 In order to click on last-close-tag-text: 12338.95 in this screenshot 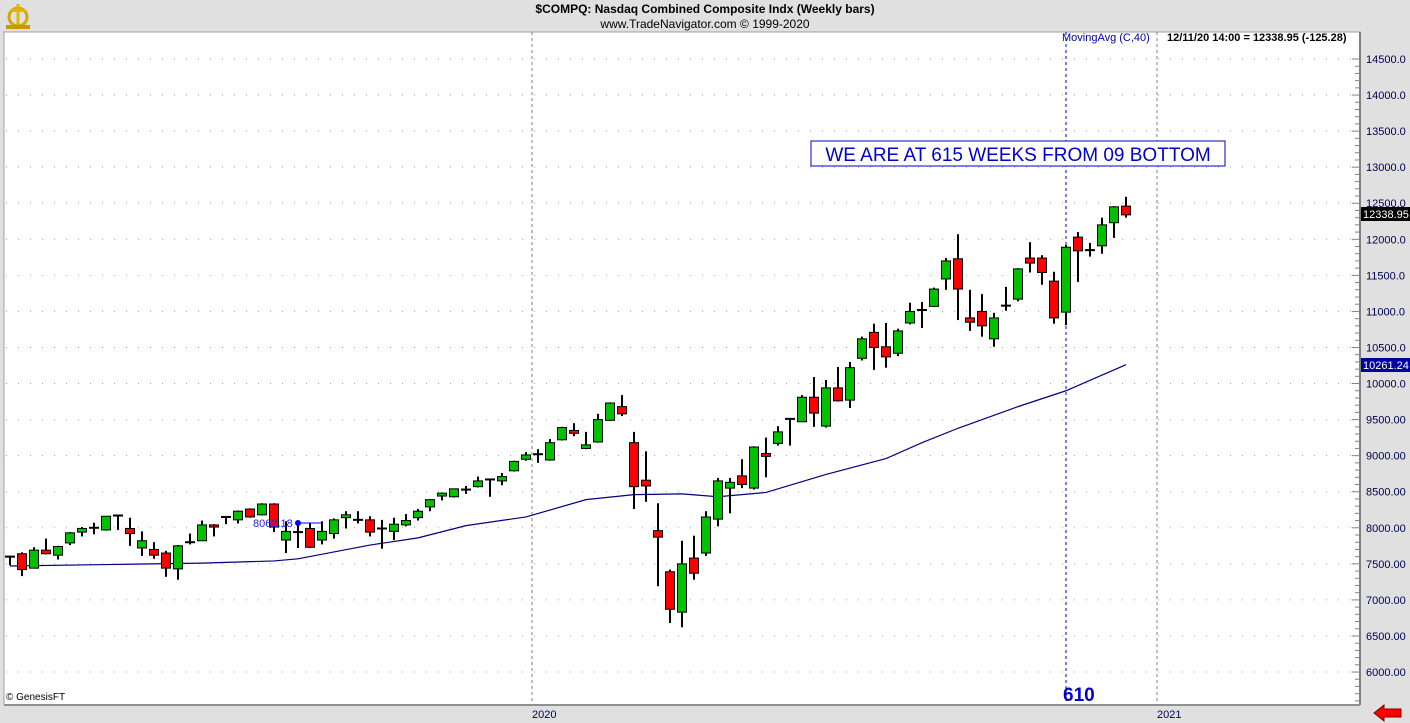, I will do `click(1386, 215)`.